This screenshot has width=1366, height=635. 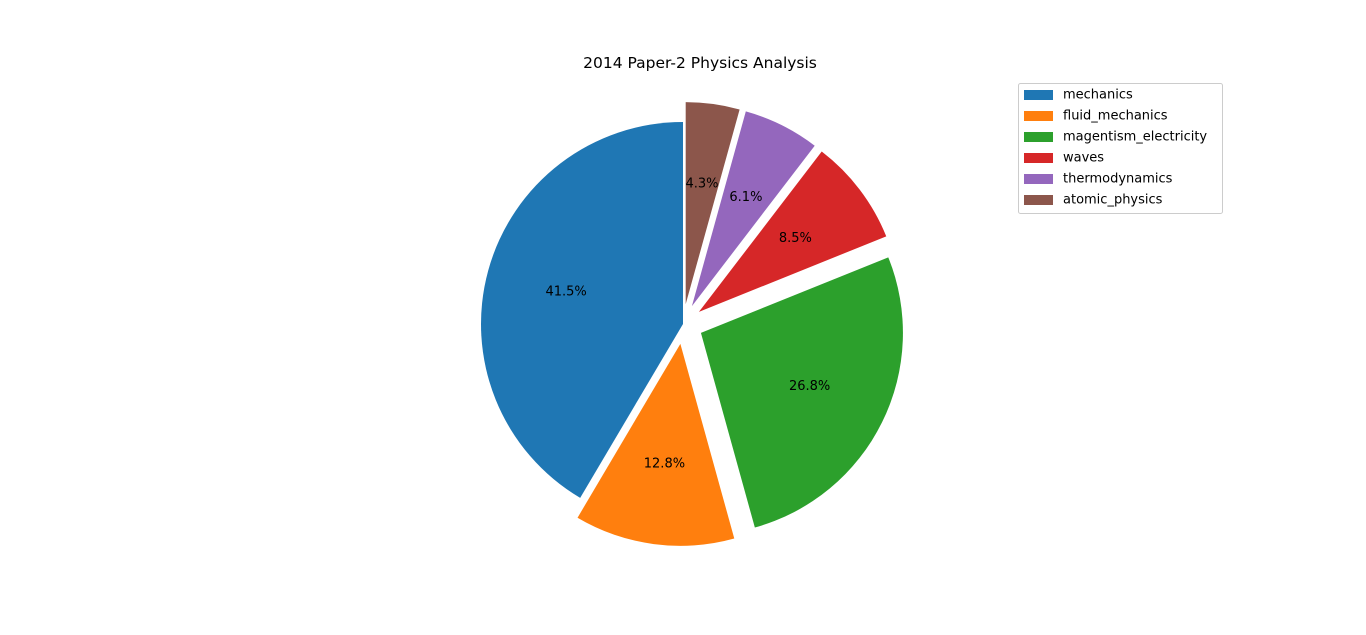 What do you see at coordinates (1118, 179) in the screenshot?
I see `legend-label: thermodynamics` at bounding box center [1118, 179].